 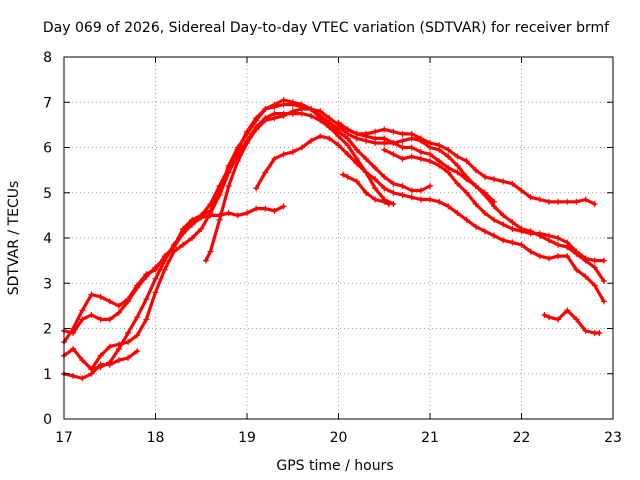 What do you see at coordinates (156, 438) in the screenshot?
I see `x-tick-label: 18` at bounding box center [156, 438].